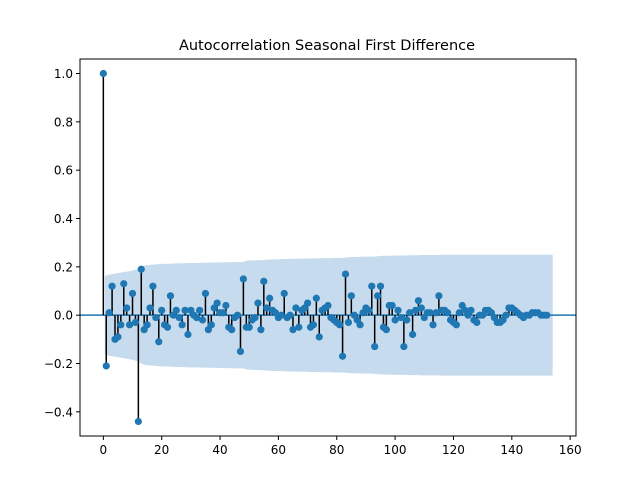 The image size is (640, 490). What do you see at coordinates (219, 450) in the screenshot?
I see `x-tick-label: 40` at bounding box center [219, 450].